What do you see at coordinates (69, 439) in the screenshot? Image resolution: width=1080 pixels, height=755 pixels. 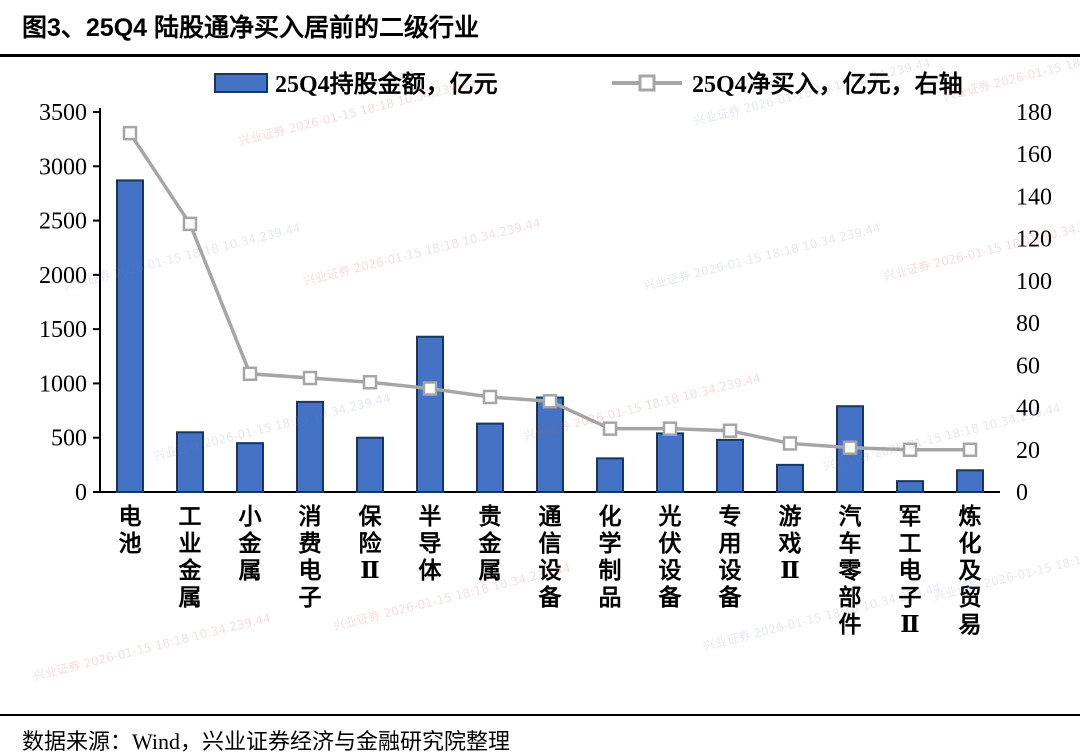 I see `left-axis-tick-label: 500` at bounding box center [69, 439].